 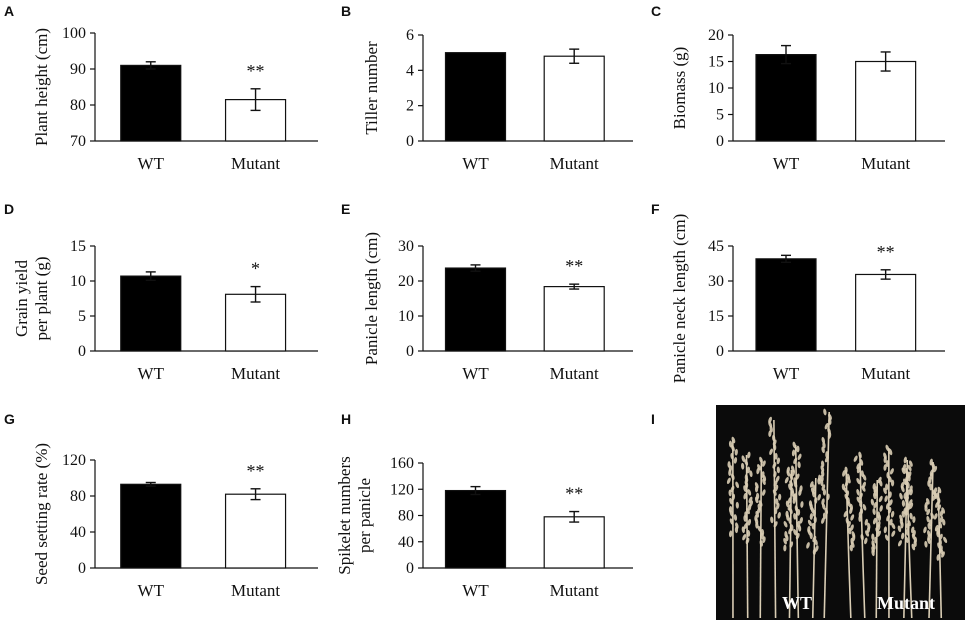 What do you see at coordinates (82, 316) in the screenshot?
I see `y-tick-label: 5` at bounding box center [82, 316].